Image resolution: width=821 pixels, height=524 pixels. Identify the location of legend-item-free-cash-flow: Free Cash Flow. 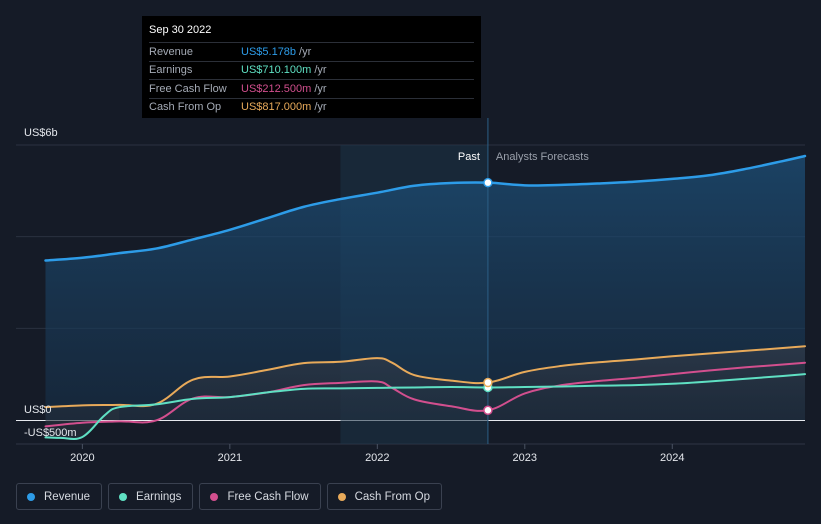
(260, 496).